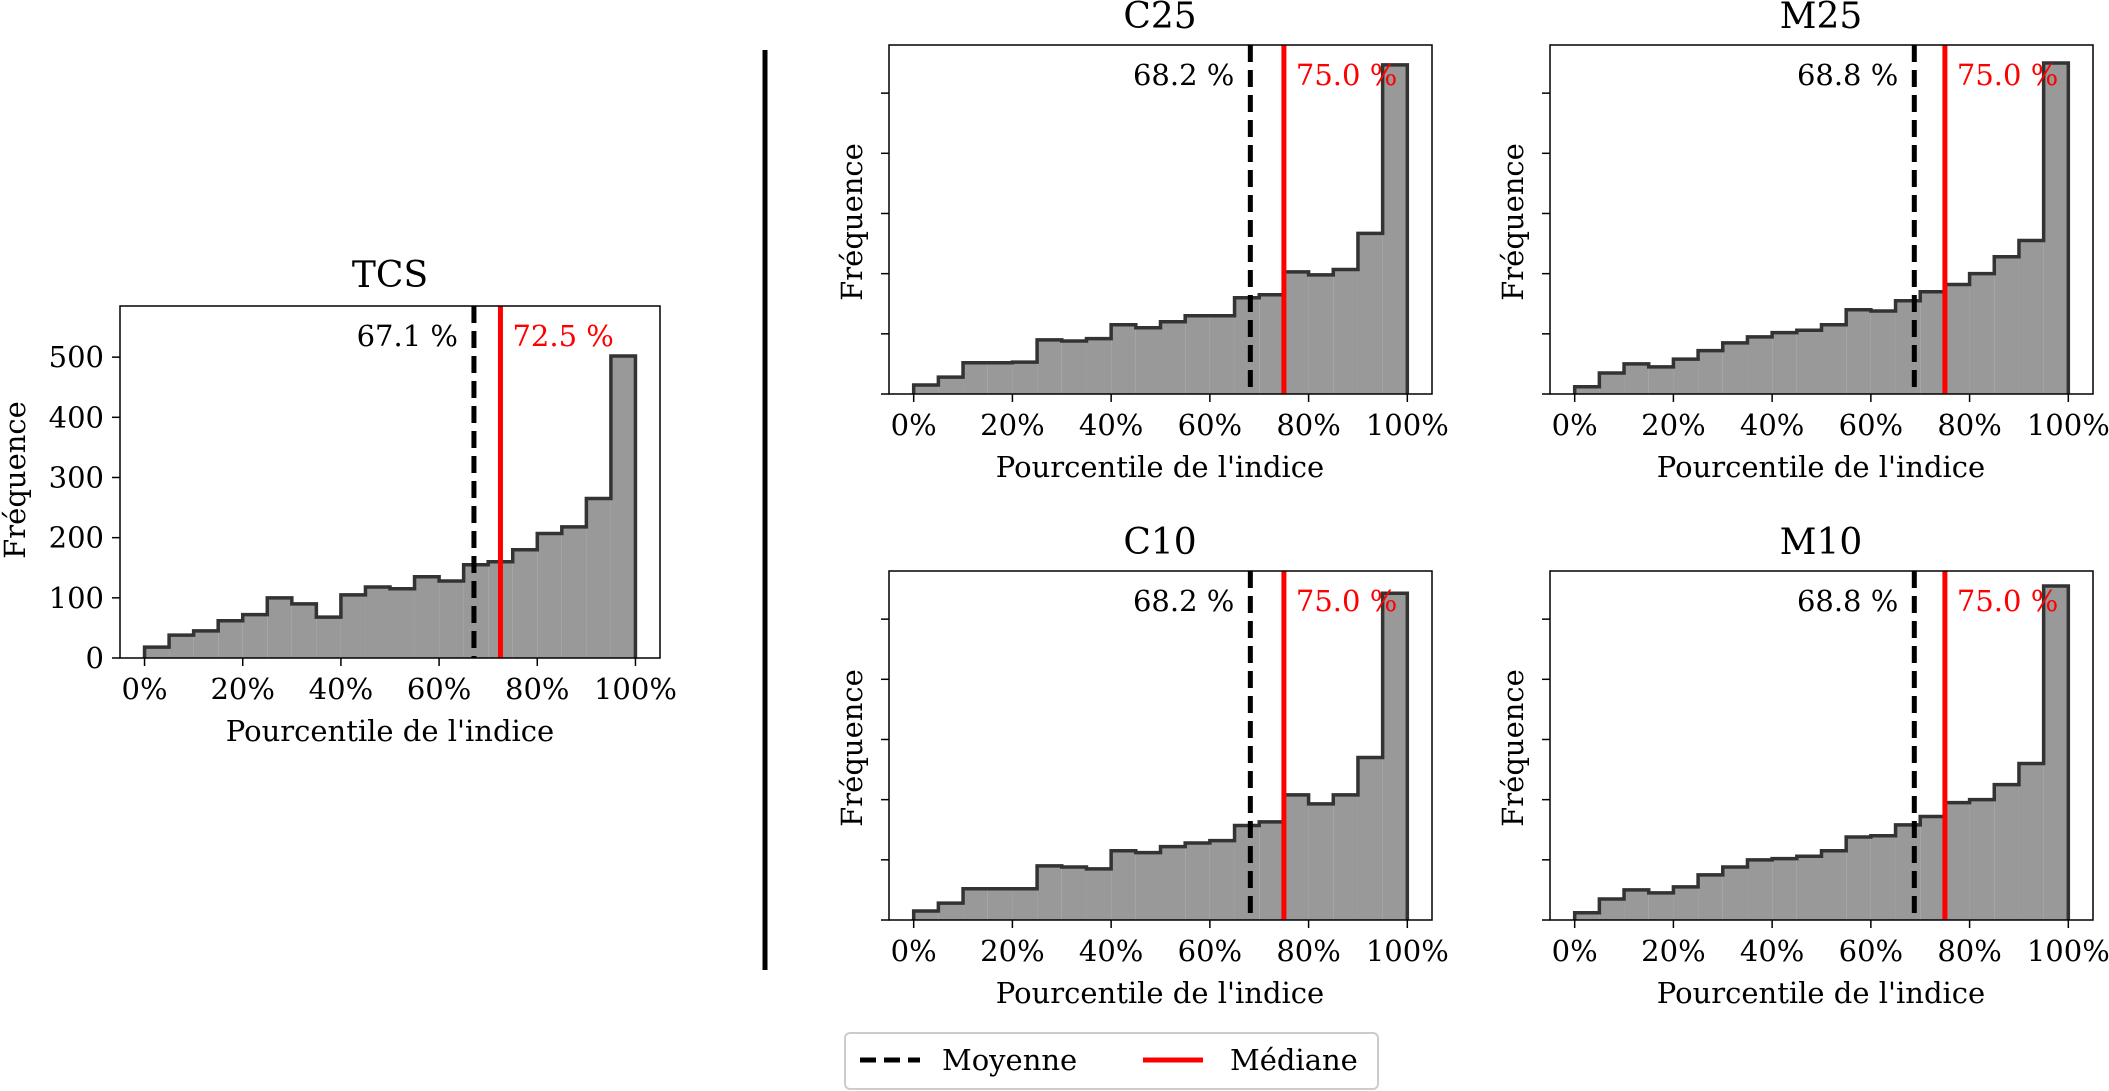 This screenshot has width=2109, height=1091. Describe the element at coordinates (2007, 601) in the screenshot. I see `median-annotation-m10: 75.0 %` at that location.